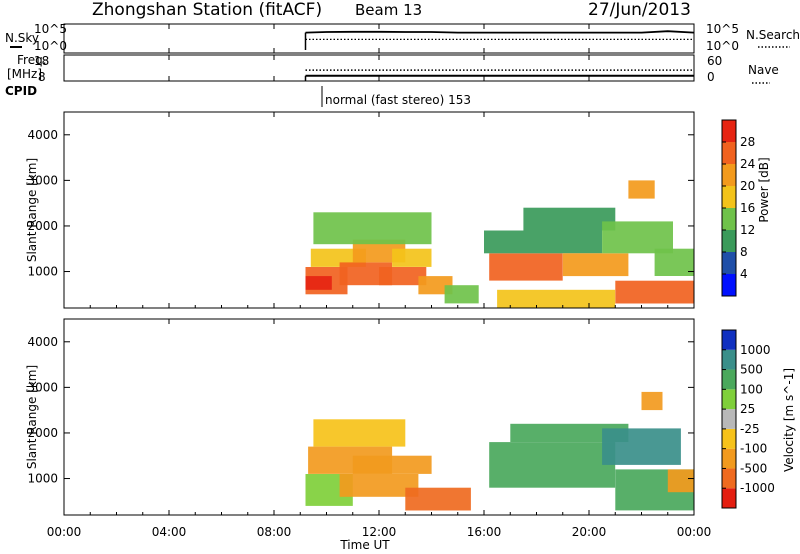  I want to click on power-colorbar-tick-label: 16, so click(747, 208).